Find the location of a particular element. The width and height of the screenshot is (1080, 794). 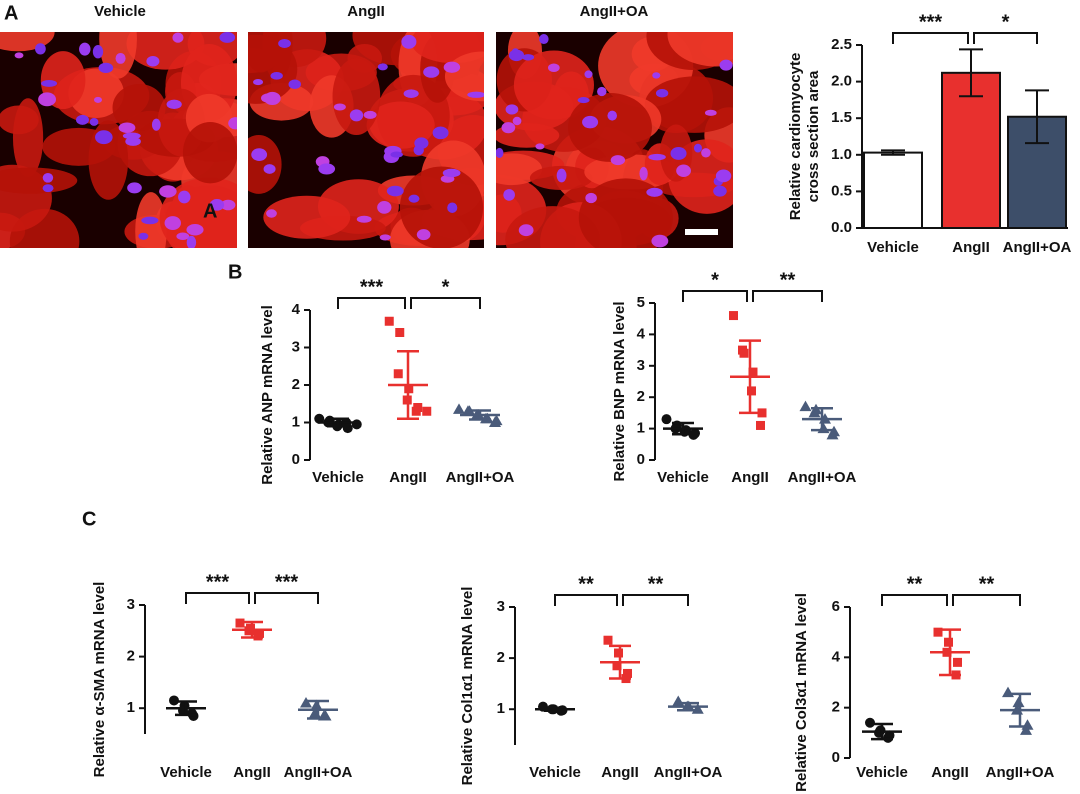

significance-label: *** is located at coordinates (287, 582).